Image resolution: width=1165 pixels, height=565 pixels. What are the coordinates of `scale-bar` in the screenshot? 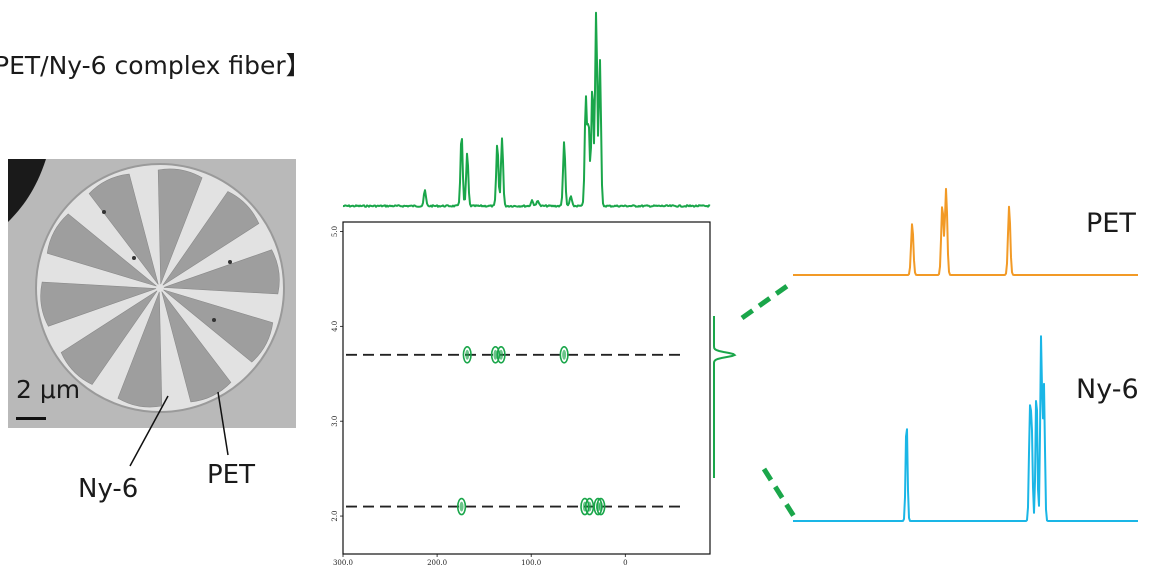 It's located at (31, 418).